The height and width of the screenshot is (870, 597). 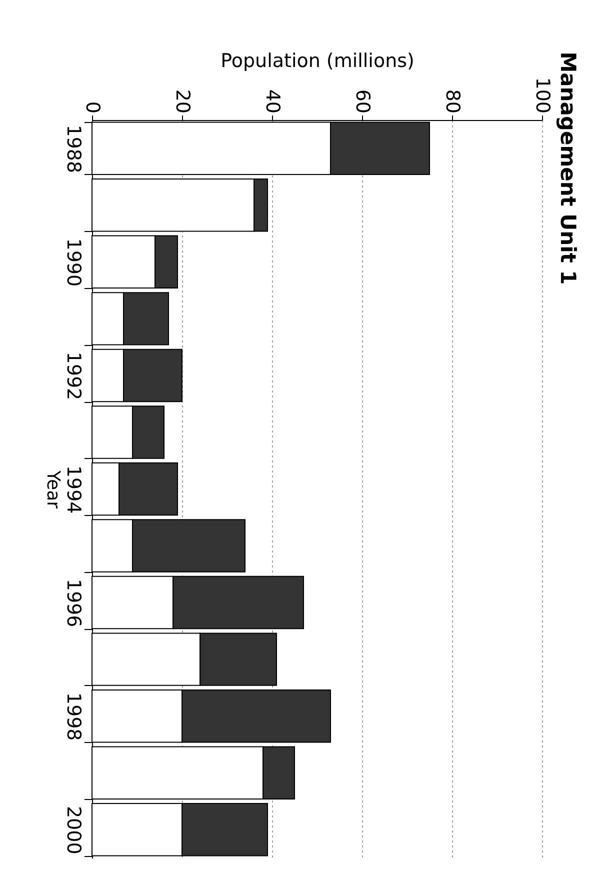 What do you see at coordinates (53, 489) in the screenshot?
I see `y-axis-title: Year` at bounding box center [53, 489].